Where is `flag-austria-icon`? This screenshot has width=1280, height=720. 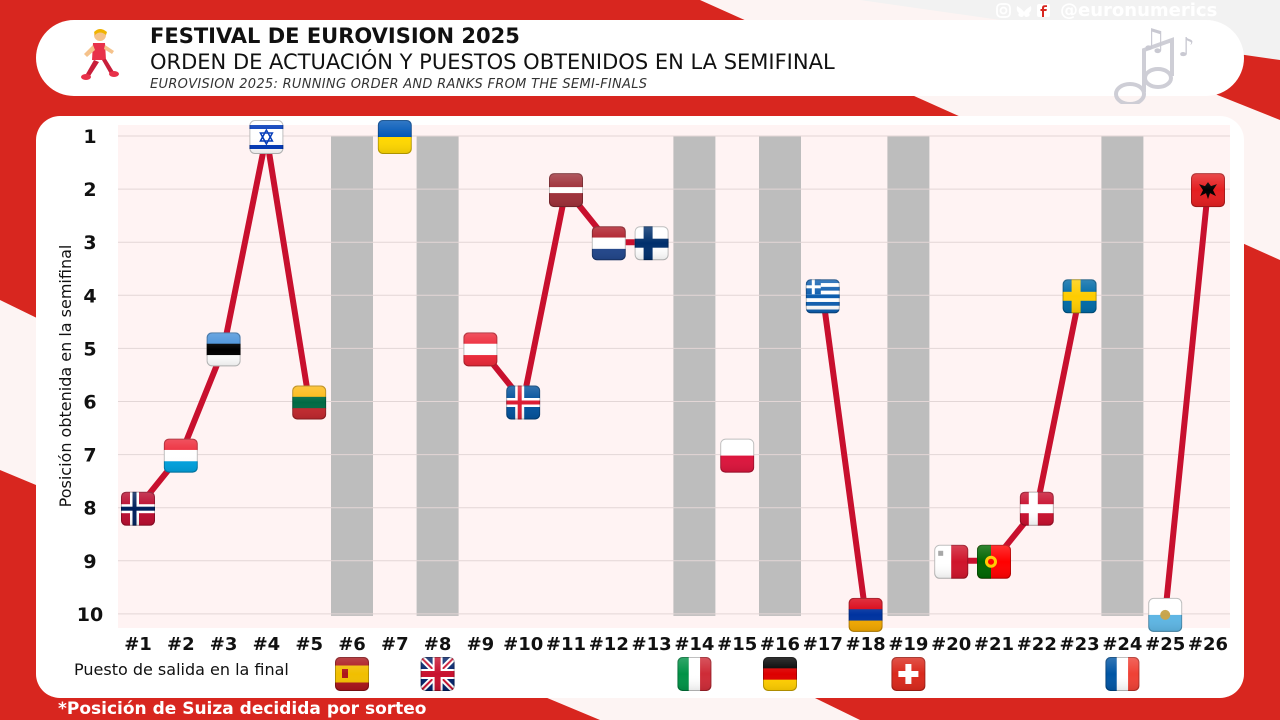
flag-austria-icon is located at coordinates (480, 349).